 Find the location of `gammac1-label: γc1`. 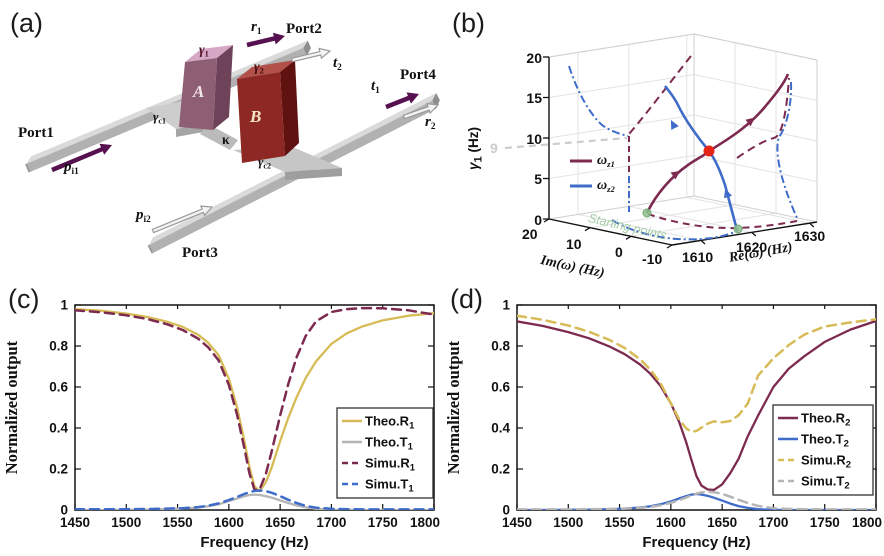

gammac1-label: γc1 is located at coordinates (160, 117).